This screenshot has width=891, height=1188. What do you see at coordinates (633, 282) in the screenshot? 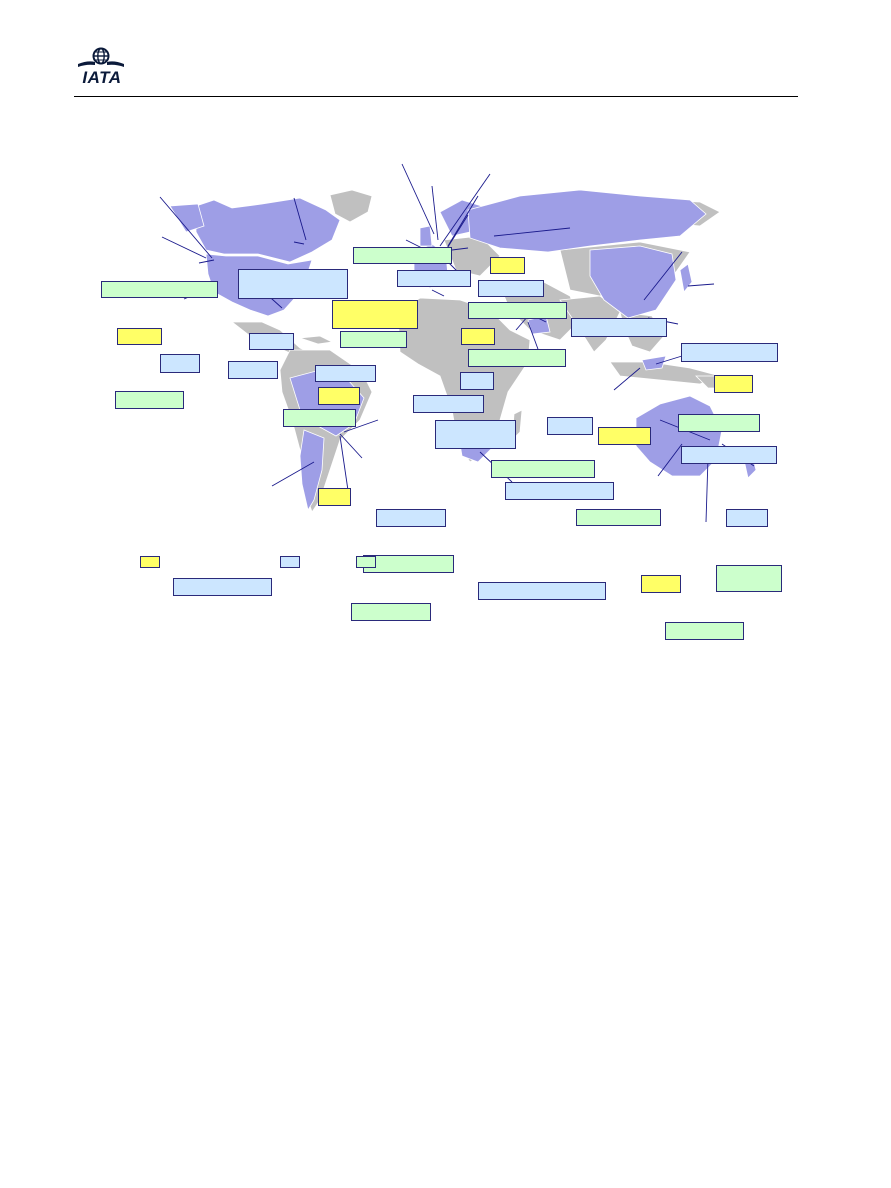
I see `region-china` at bounding box center [633, 282].